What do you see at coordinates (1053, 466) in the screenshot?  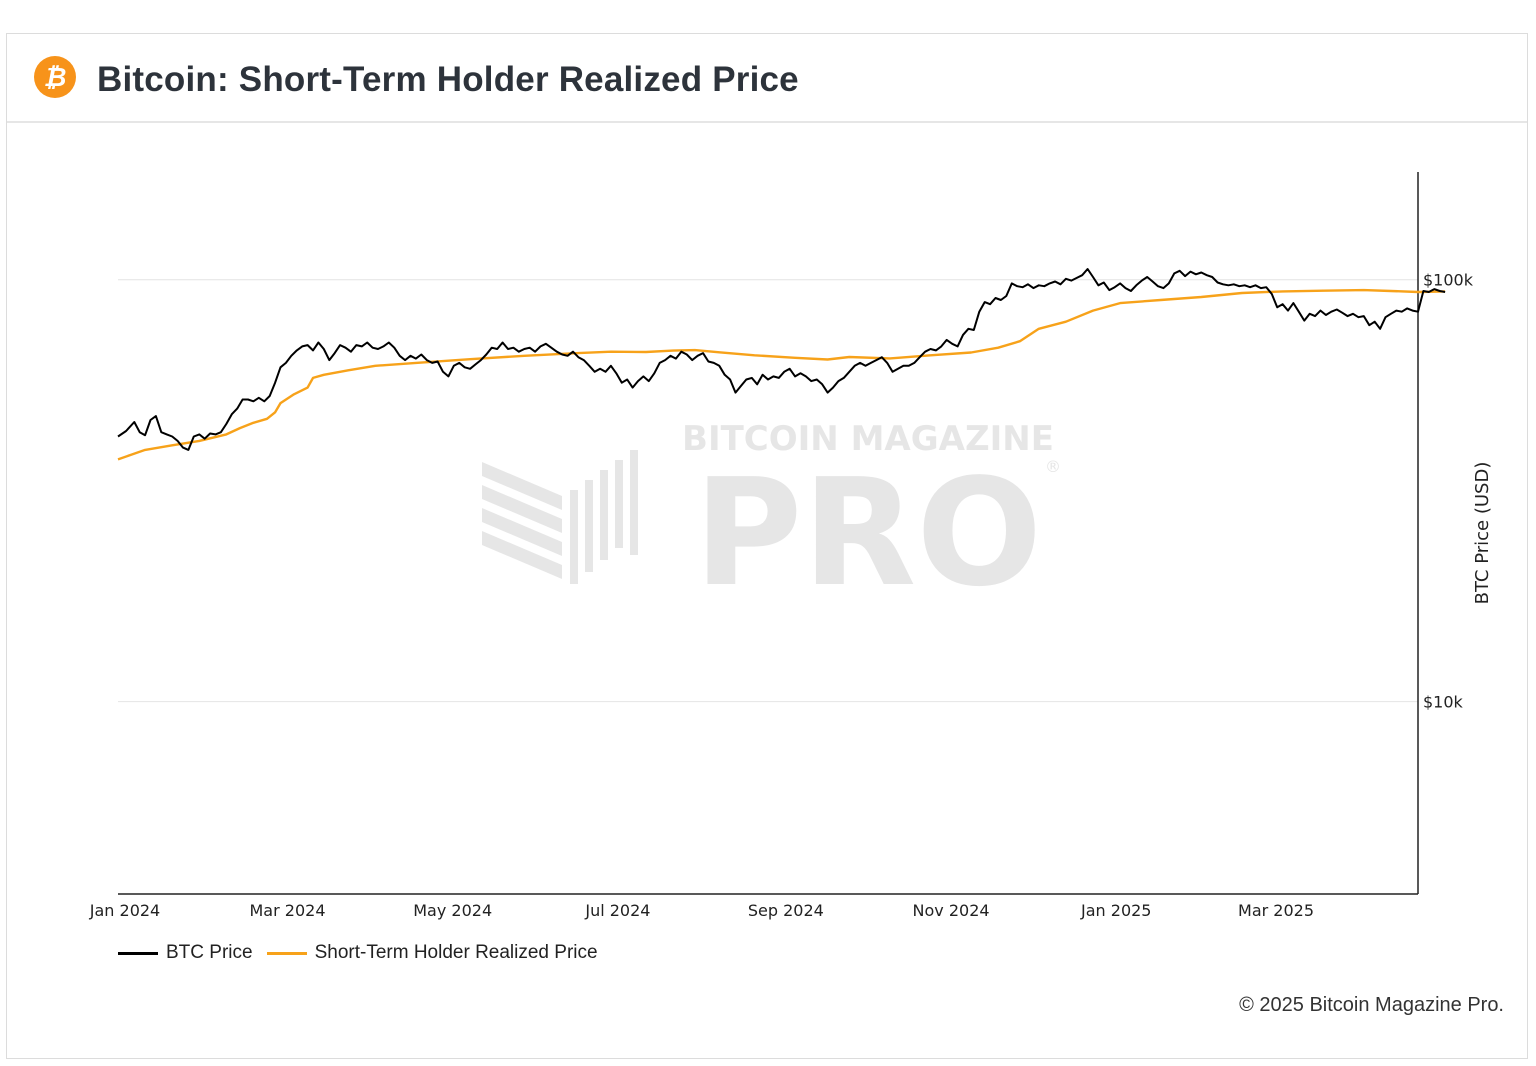 I see `watermark-registered-mark: ®` at bounding box center [1053, 466].